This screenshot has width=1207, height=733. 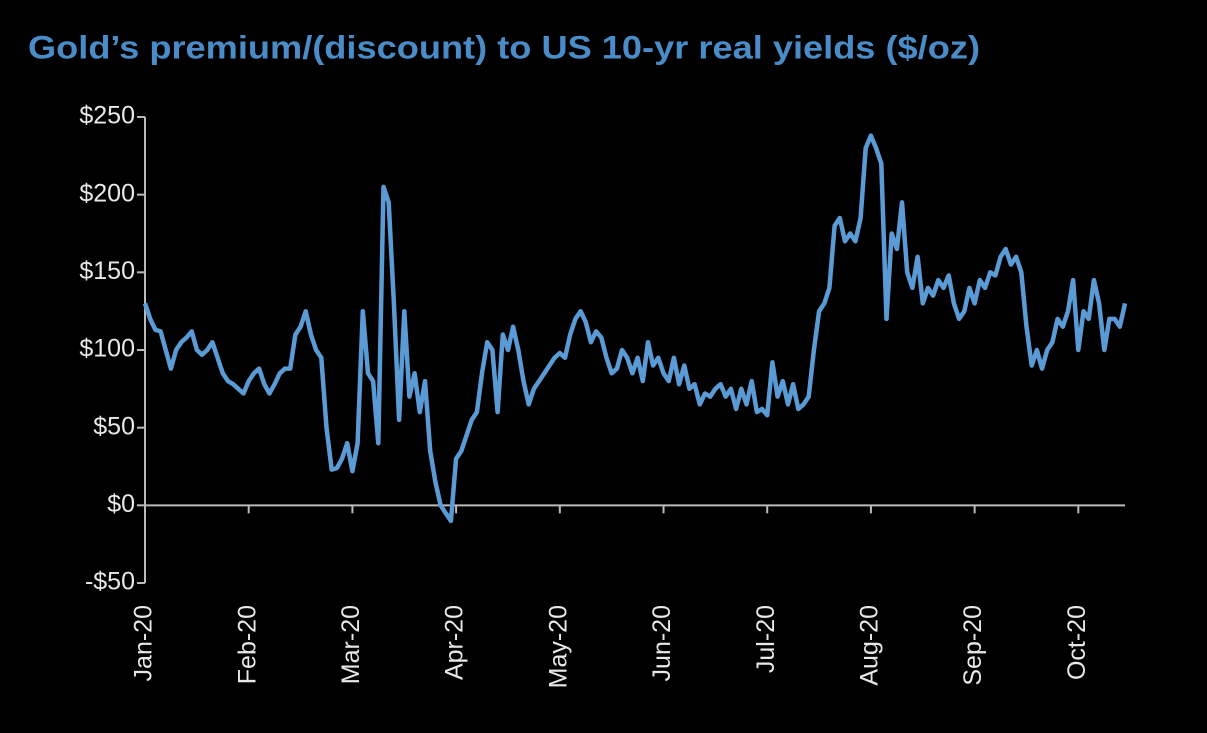 I want to click on x-tick-label: Apr-20, so click(x=455, y=642).